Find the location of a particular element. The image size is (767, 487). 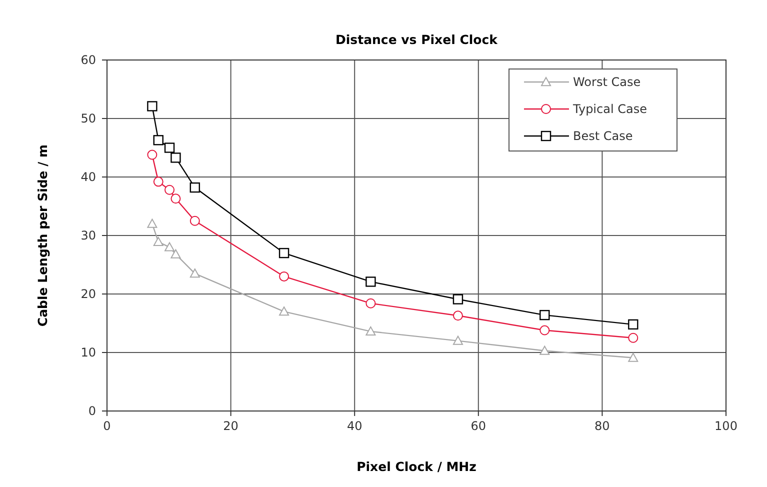

legend-label: Worst Case is located at coordinates (607, 82).